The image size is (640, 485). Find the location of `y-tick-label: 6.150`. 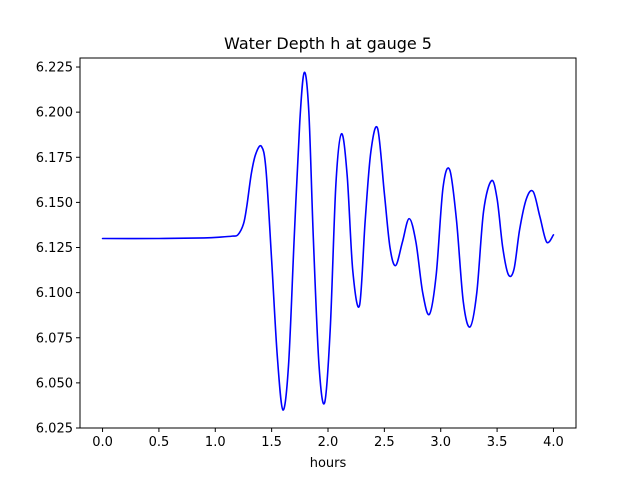

y-tick-label: 6.150 is located at coordinates (54, 203).